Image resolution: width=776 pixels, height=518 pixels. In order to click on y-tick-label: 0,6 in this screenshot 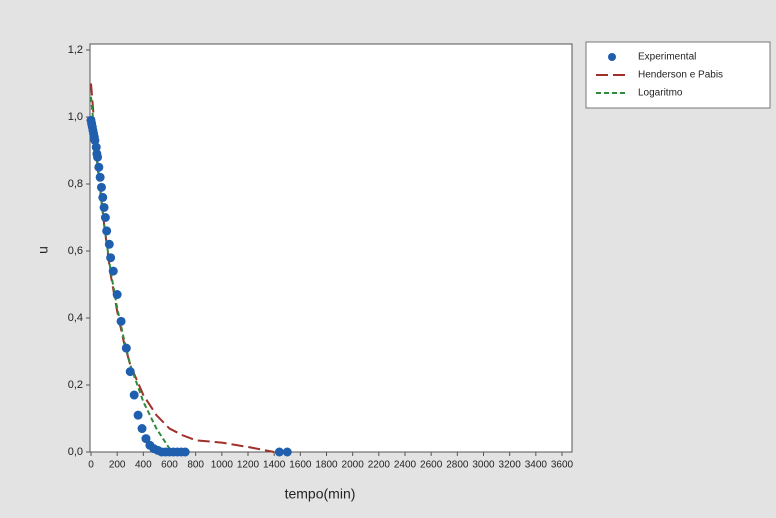, I will do `click(75, 251)`.